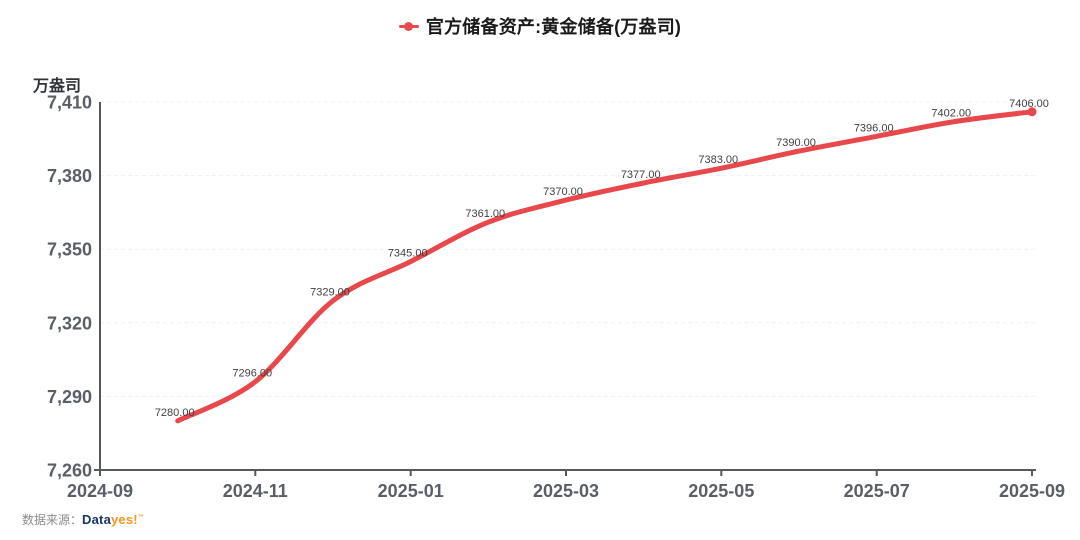 This screenshot has width=1080, height=540. What do you see at coordinates (330, 293) in the screenshot?
I see `data-point-label: 7329.00` at bounding box center [330, 293].